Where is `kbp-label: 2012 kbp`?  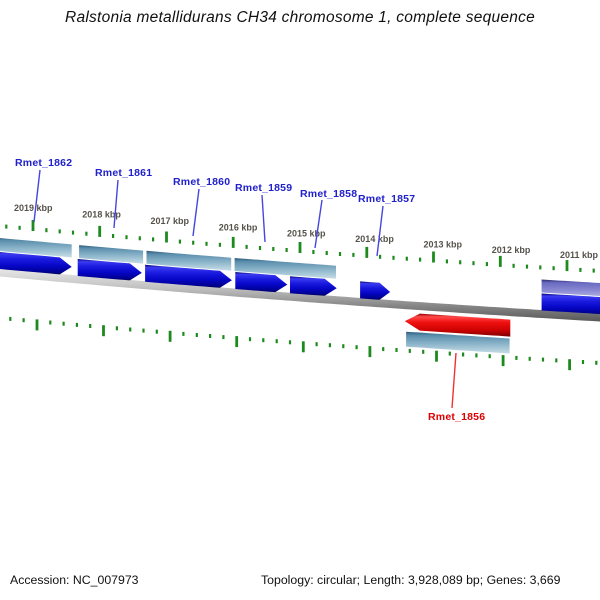
kbp-label: 2012 kbp is located at coordinates (511, 250).